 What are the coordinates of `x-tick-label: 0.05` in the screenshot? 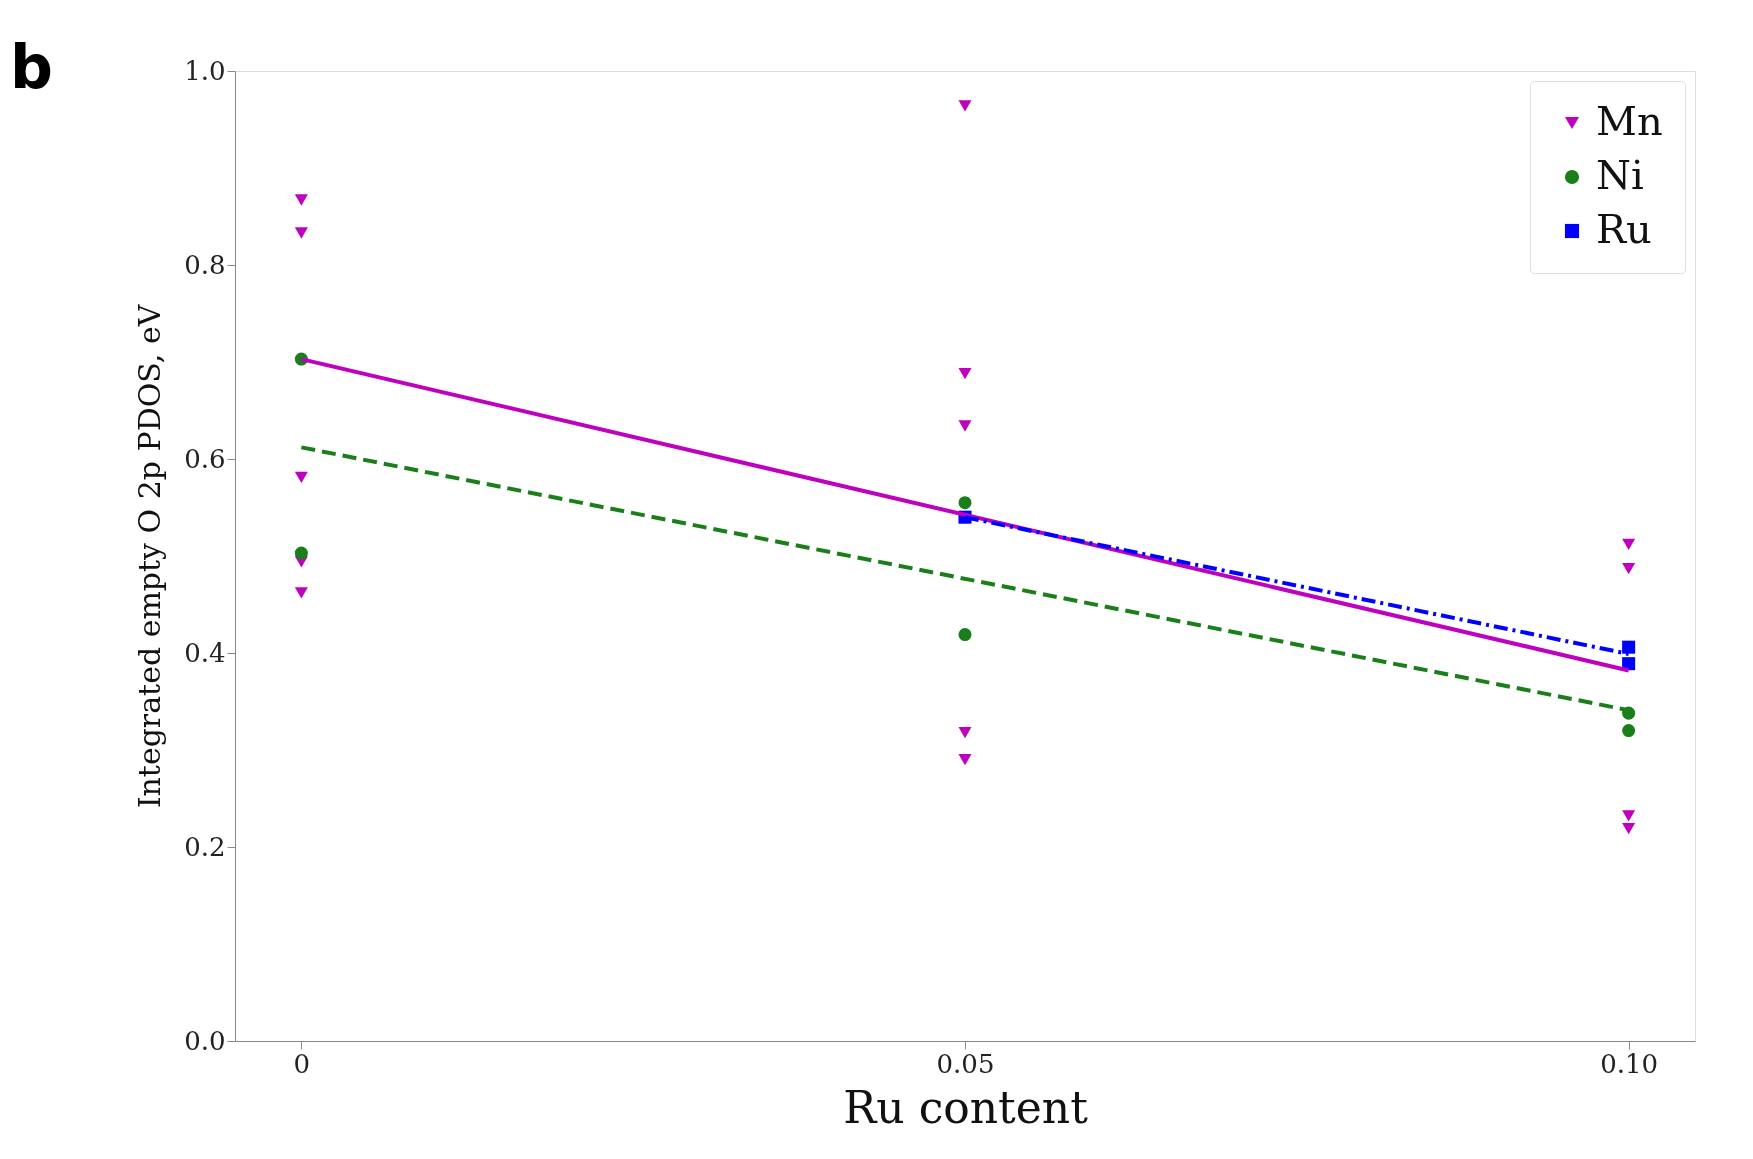 It's located at (965, 1063).